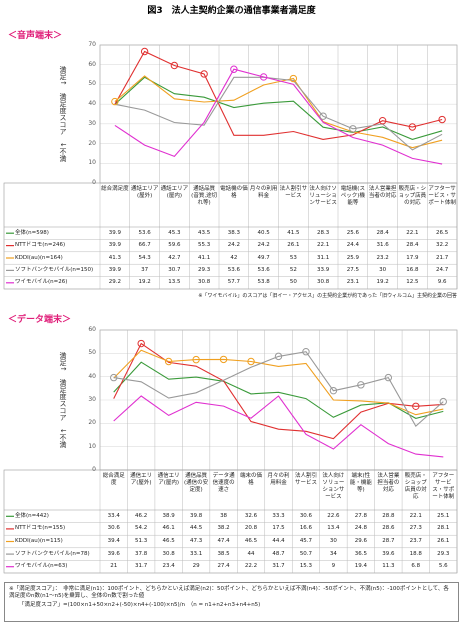 Image resolution: width=463 pixels, height=626 pixels. What do you see at coordinates (233, 232) in the screenshot?
I see `table-value: 38.3` at bounding box center [233, 232].